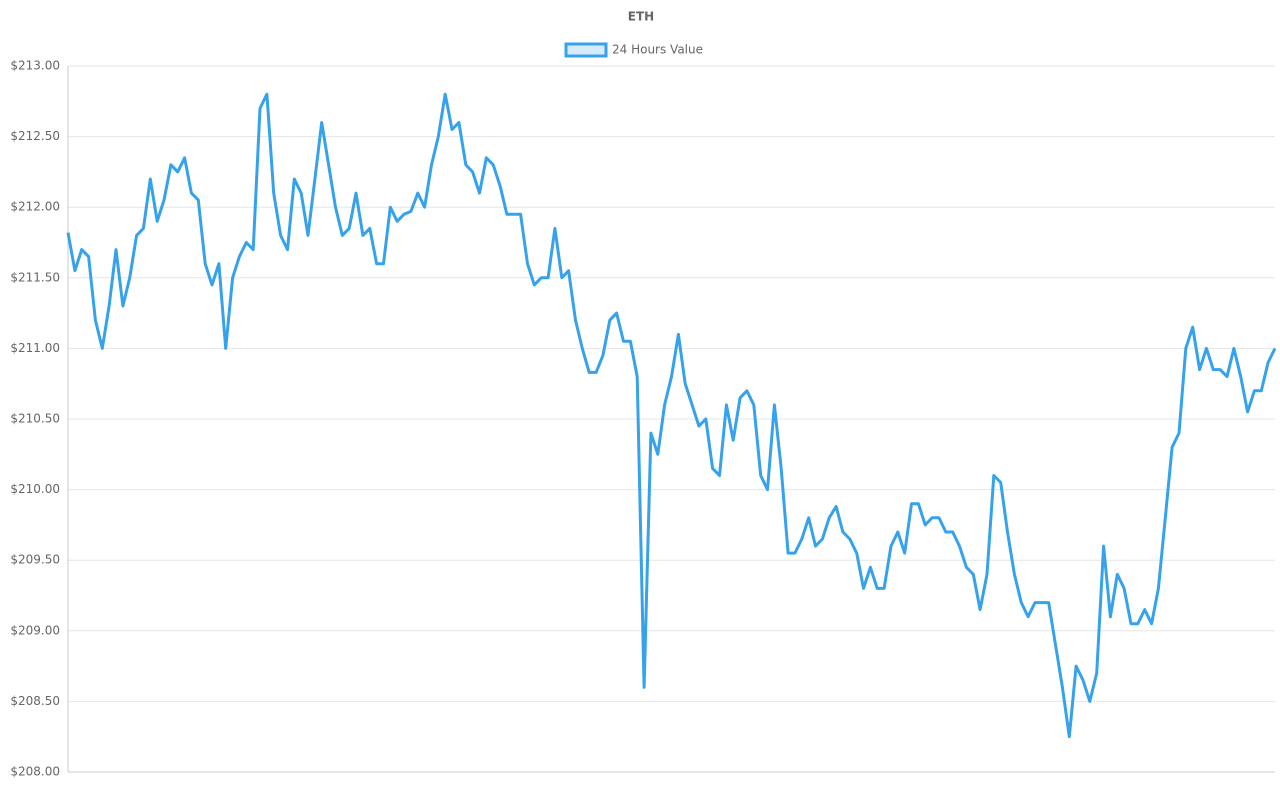 Image resolution: width=1280 pixels, height=804 pixels. Describe the element at coordinates (35, 207) in the screenshot. I see `y-tick-label: $212.00` at that location.